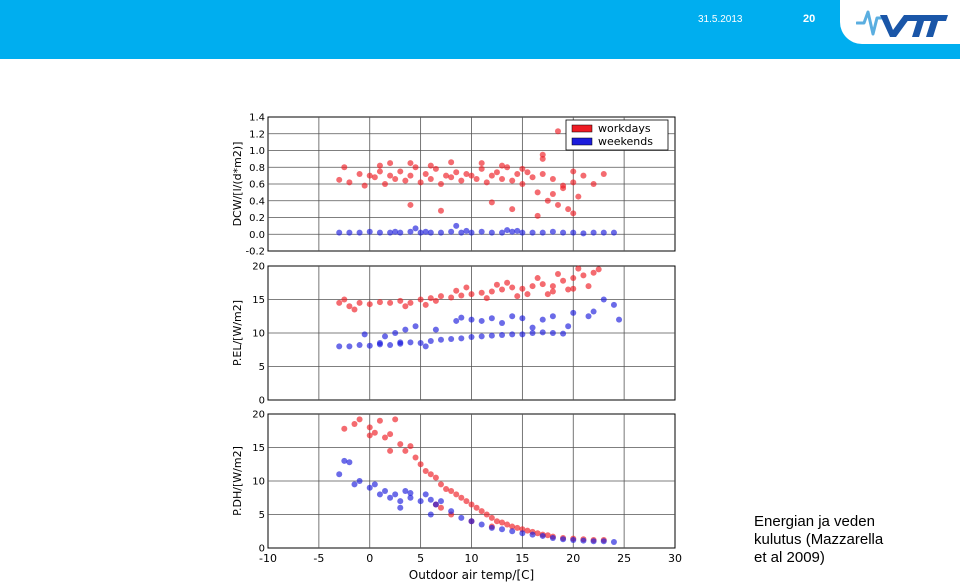  I want to click on x-tick-label: -5, so click(318, 558).